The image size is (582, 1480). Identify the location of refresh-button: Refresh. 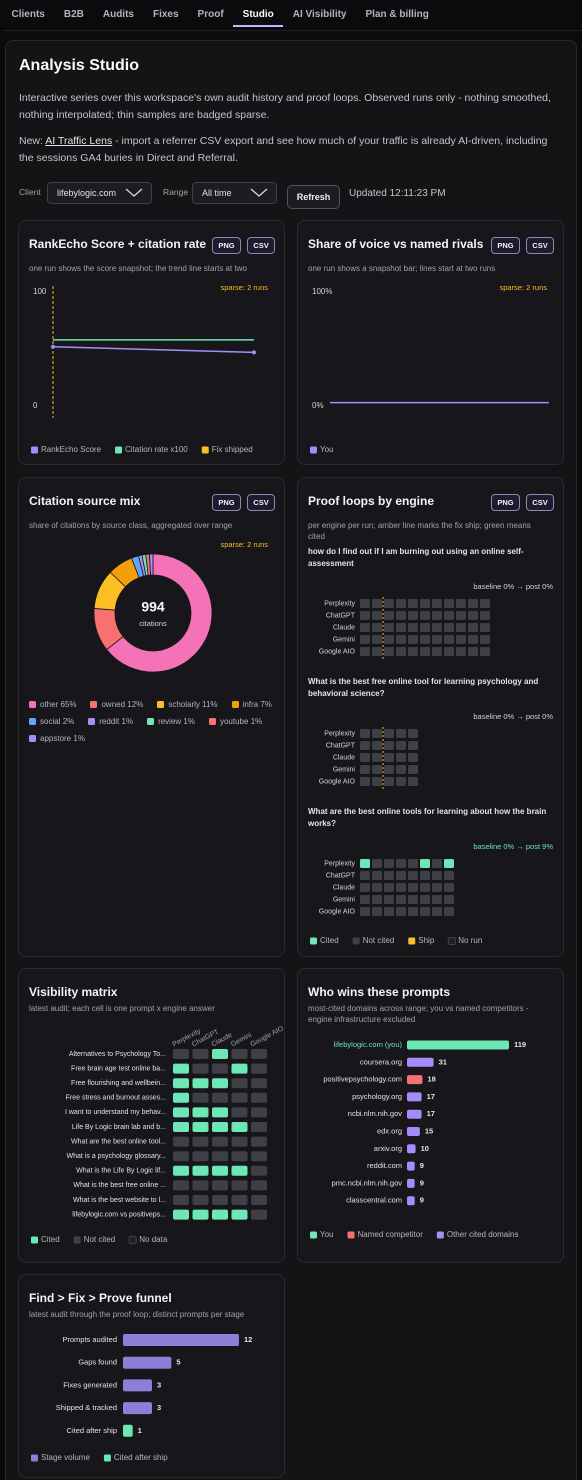
(313, 197).